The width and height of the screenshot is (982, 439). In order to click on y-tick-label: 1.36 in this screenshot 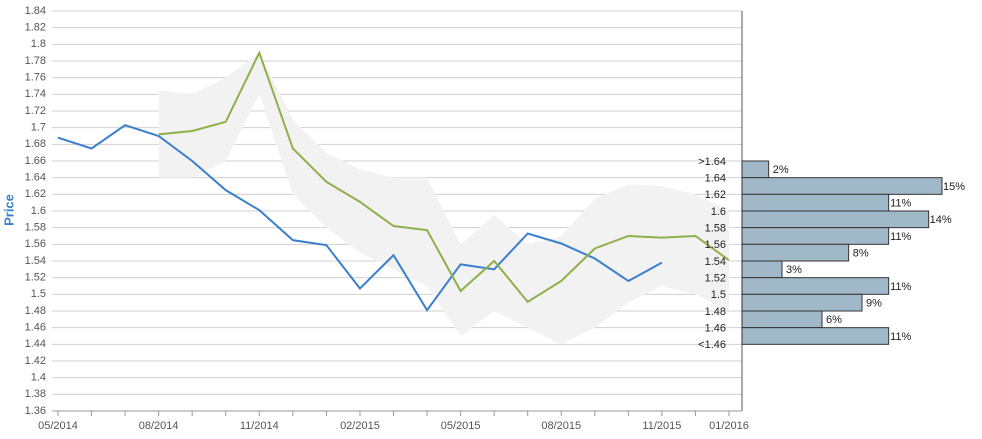, I will do `click(35, 411)`.